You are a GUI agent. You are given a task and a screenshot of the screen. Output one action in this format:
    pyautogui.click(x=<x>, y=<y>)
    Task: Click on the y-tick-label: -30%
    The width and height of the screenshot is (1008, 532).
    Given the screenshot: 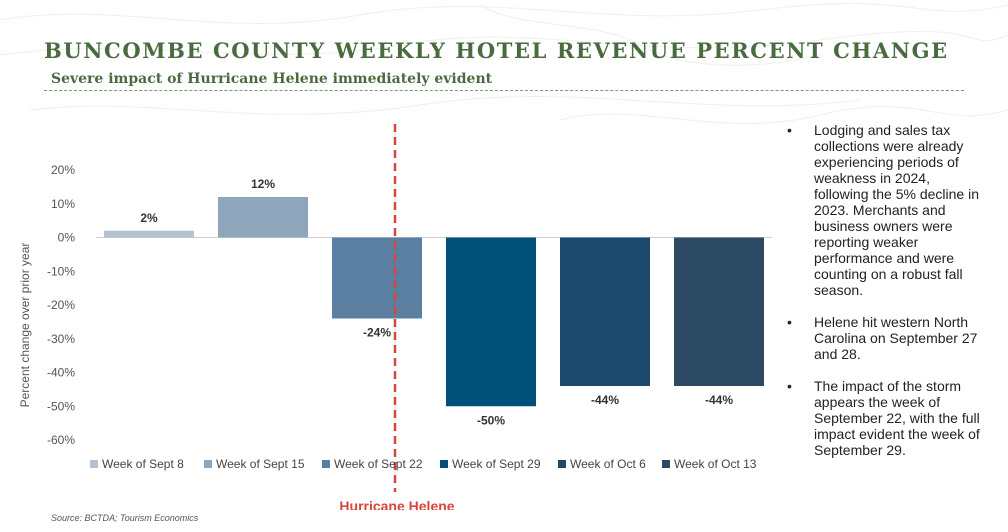 What is the action you would take?
    pyautogui.click(x=61, y=339)
    